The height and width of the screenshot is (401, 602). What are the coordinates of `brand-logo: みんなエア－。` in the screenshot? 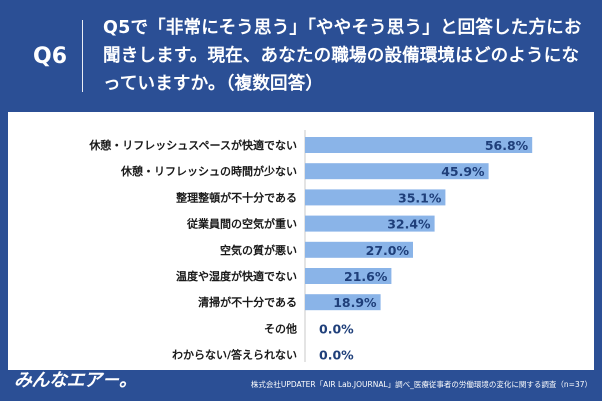 It's located at (75, 380).